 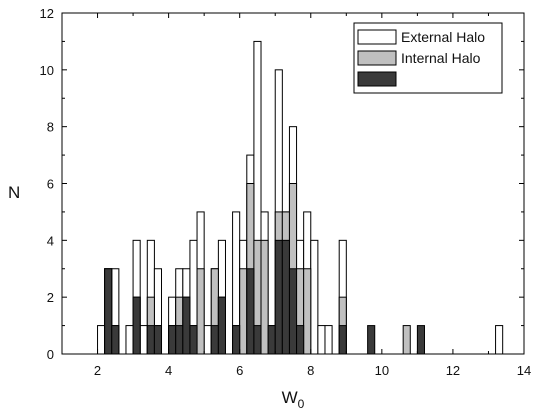 I want to click on legend-swatch-internal, so click(x=377, y=58).